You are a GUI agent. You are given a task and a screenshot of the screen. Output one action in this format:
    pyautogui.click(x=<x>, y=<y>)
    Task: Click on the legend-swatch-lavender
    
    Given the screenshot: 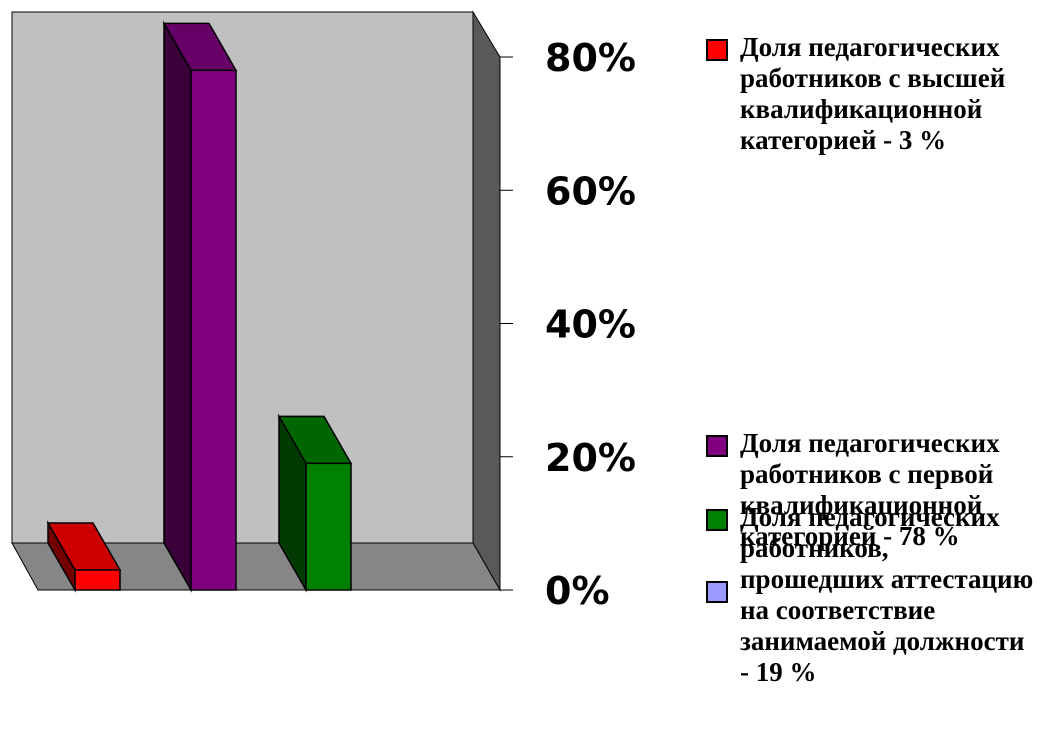 What is the action you would take?
    pyautogui.click(x=717, y=592)
    